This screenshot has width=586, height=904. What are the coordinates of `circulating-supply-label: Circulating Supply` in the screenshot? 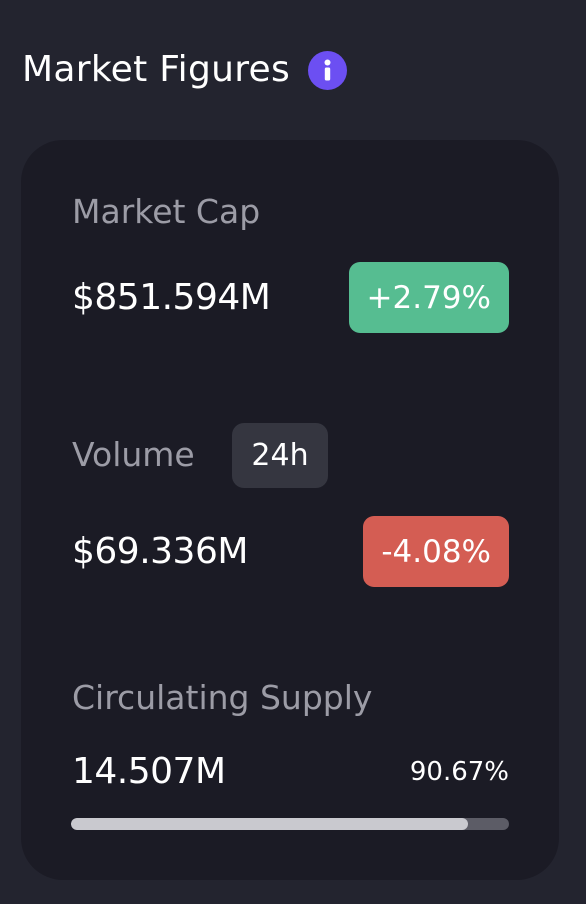 It's located at (222, 697).